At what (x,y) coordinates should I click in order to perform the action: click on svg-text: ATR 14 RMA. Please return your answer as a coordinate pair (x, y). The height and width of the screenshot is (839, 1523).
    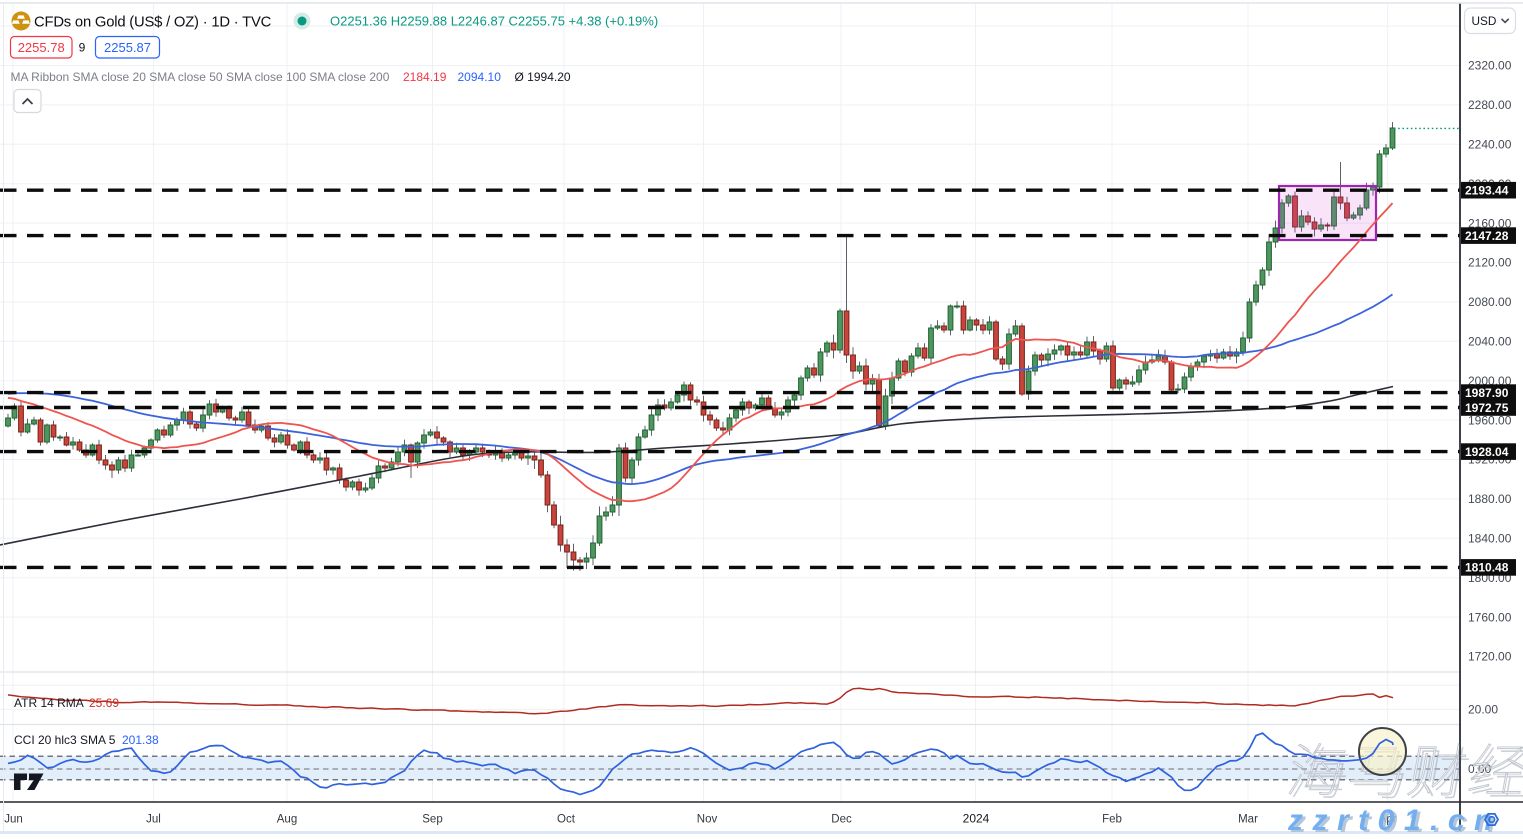
    Looking at the image, I should click on (49, 703).